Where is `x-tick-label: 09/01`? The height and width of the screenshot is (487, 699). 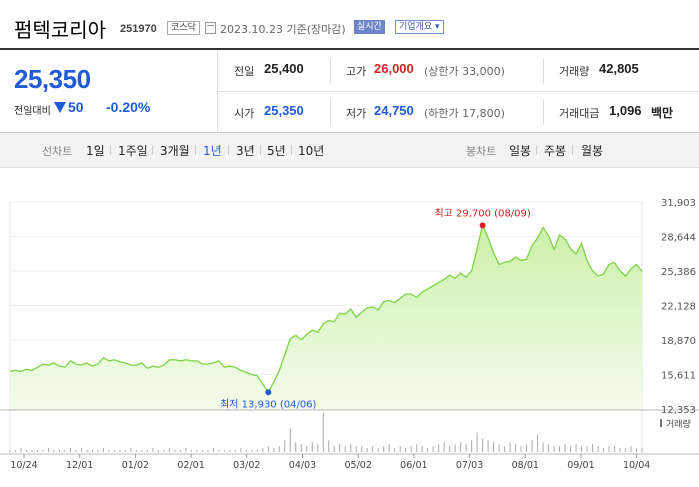
x-tick-label: 09/01 is located at coordinates (580, 465).